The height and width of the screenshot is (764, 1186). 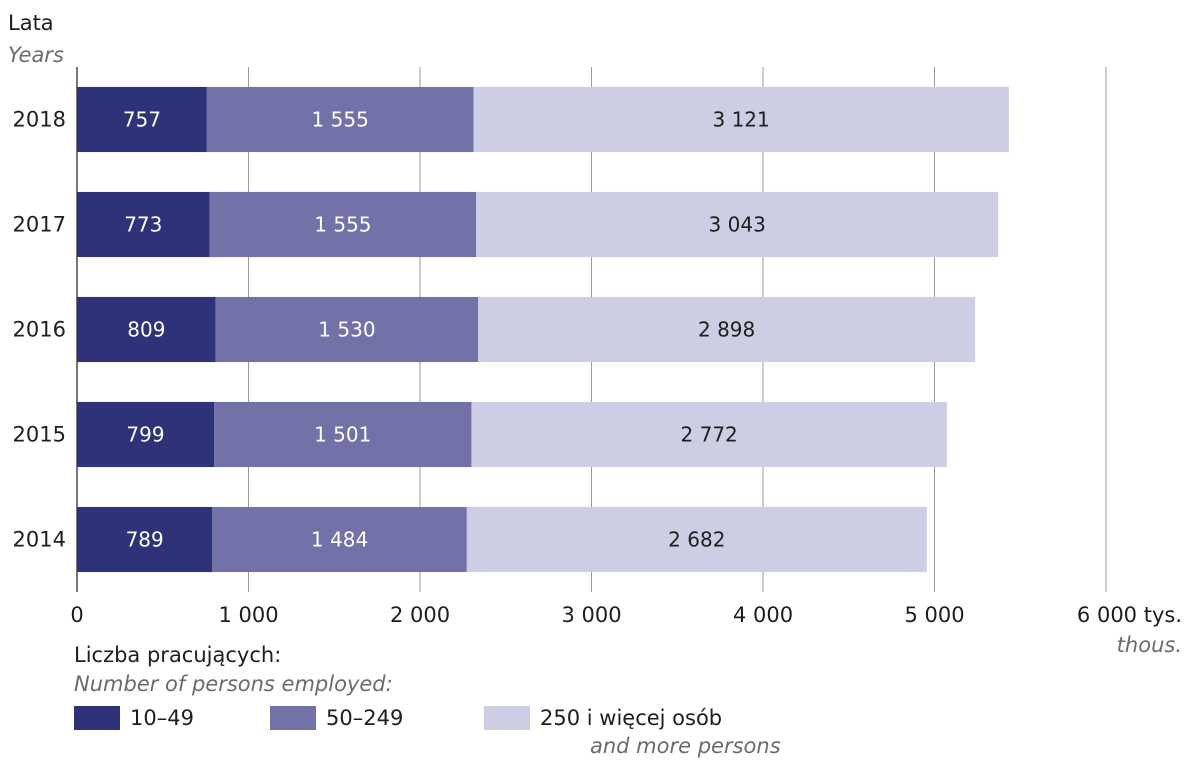 I want to click on legend-item-50-249: 50–249, so click(x=336, y=718).